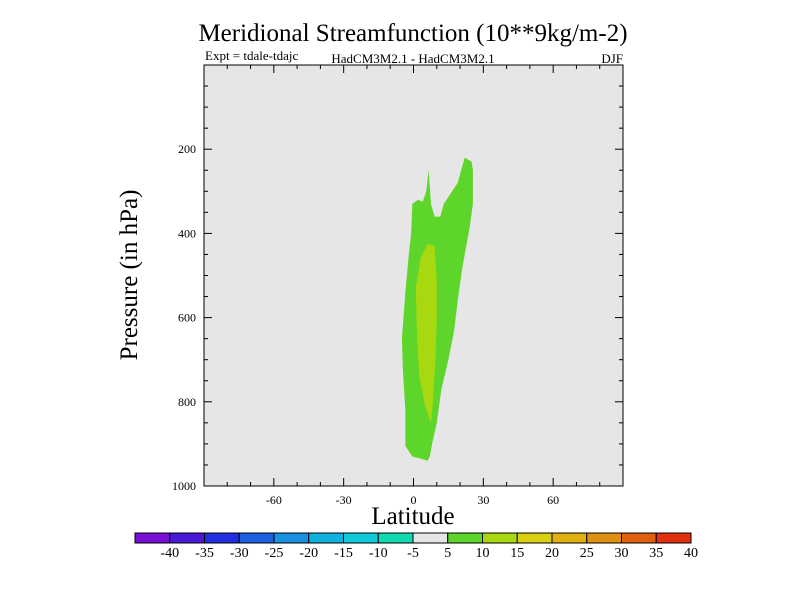 This screenshot has width=800, height=600. I want to click on chart-subtitle-left: Expt = tdale-tdajc, so click(251, 55).